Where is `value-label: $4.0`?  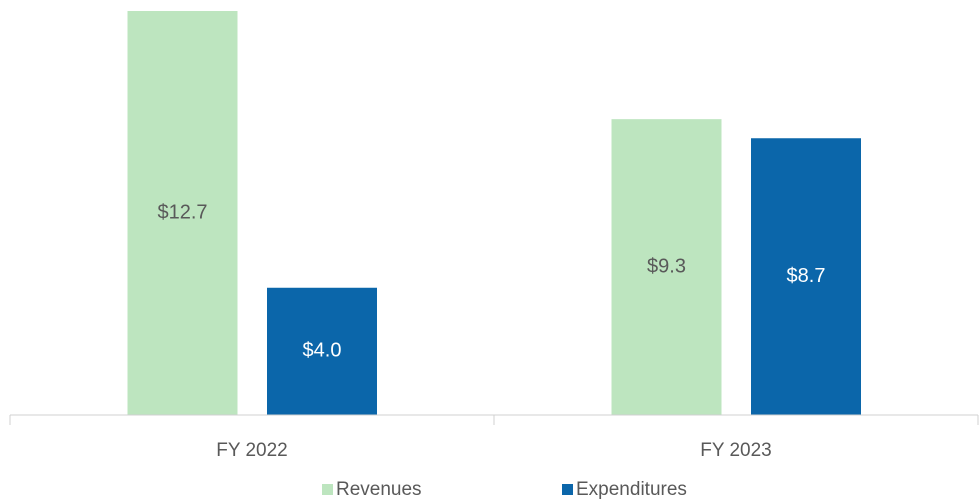 value-label: $4.0 is located at coordinates (322, 351).